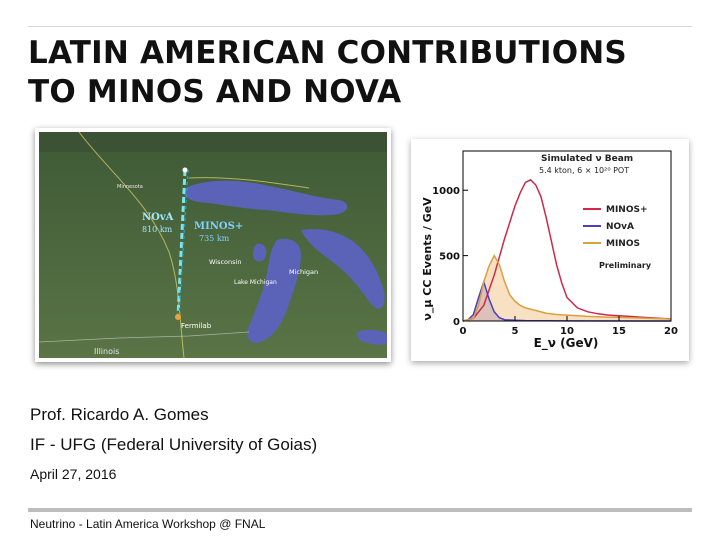 The image size is (720, 540). What do you see at coordinates (584, 170) in the screenshot?
I see `chart-subtitle: 5.4 kton, 6 × 10²⁰ POT` at bounding box center [584, 170].